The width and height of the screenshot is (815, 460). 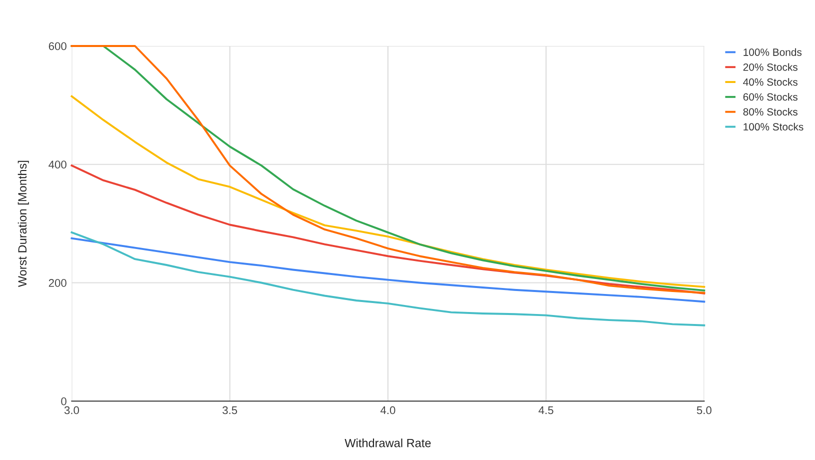 What do you see at coordinates (770, 112) in the screenshot?
I see `legend-label: 80% Stocks` at bounding box center [770, 112].